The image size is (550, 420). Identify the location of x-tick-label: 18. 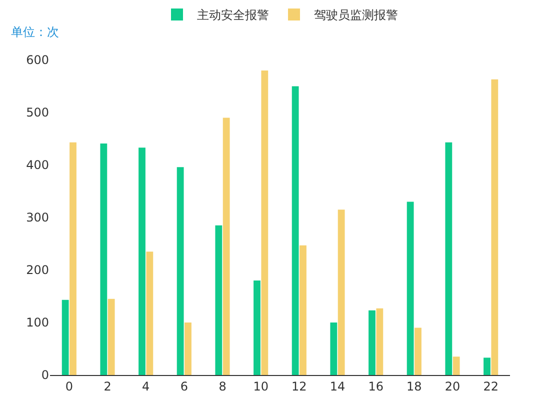
(414, 386).